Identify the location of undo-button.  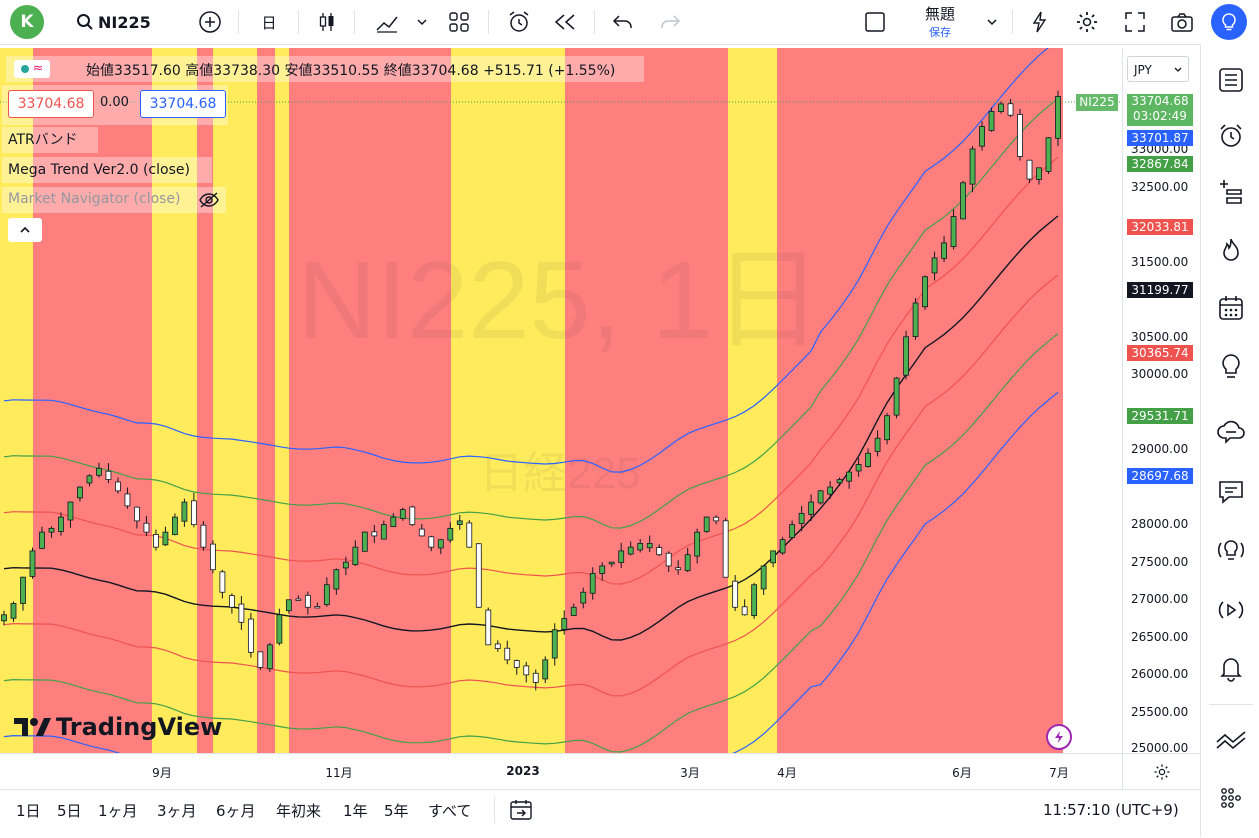
(623, 22).